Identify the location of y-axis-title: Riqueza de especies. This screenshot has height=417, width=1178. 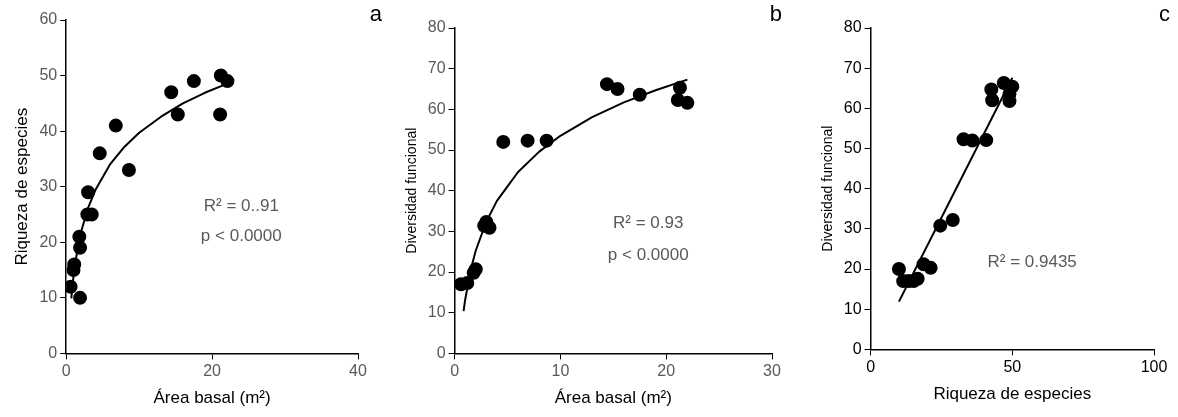
(21, 186).